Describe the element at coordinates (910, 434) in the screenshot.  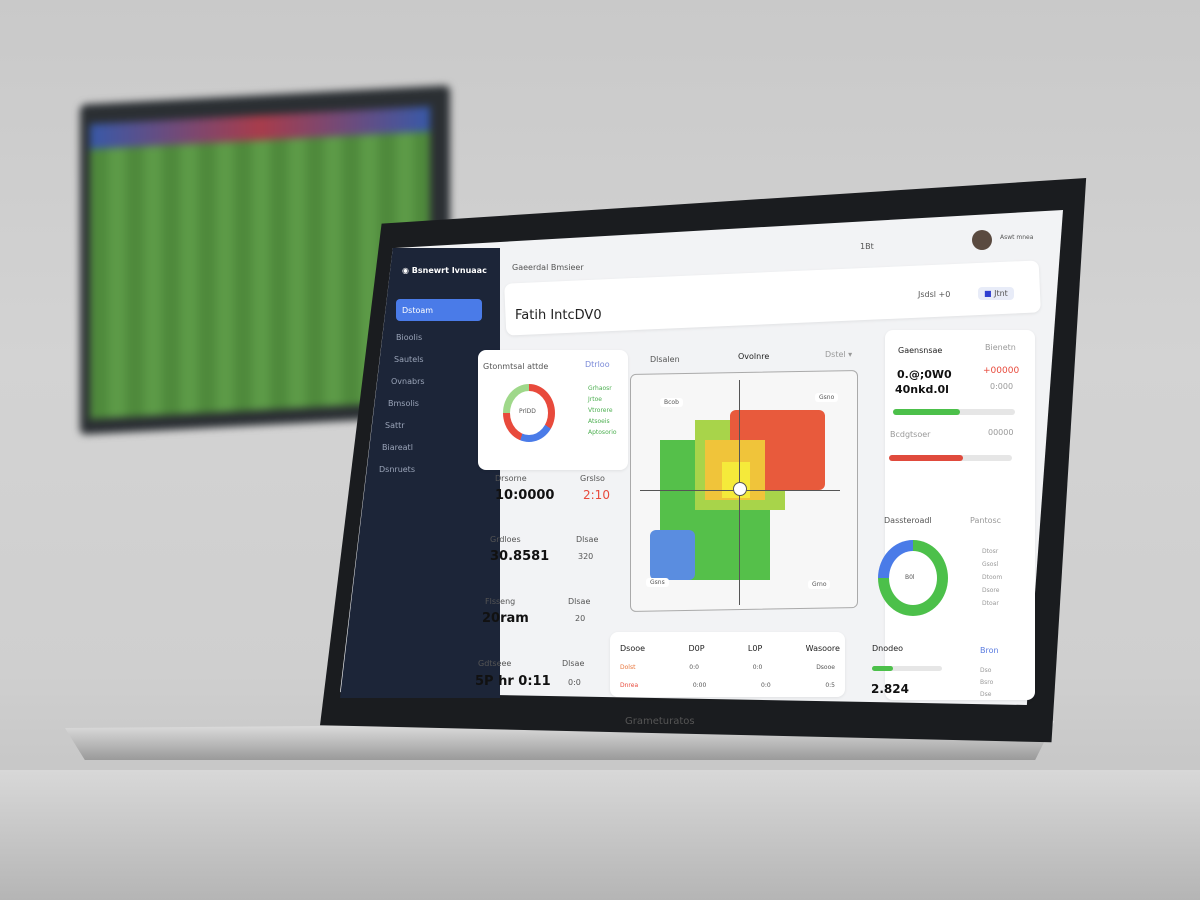
I see `stat-label: Bcdgtsoer` at that location.